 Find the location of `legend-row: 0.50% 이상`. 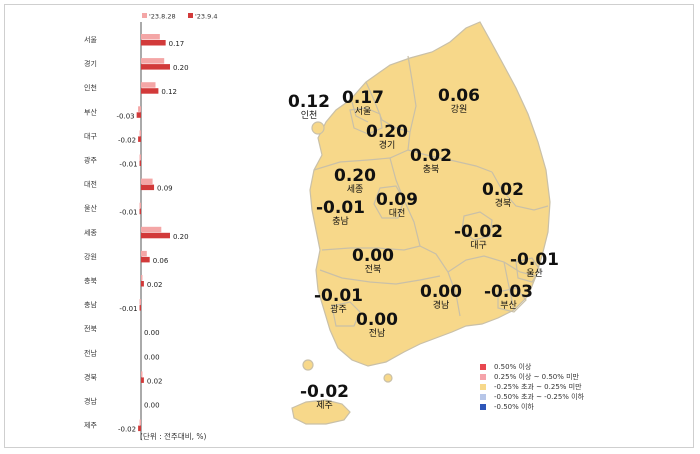

legend-row: 0.50% 이상 is located at coordinates (532, 367).